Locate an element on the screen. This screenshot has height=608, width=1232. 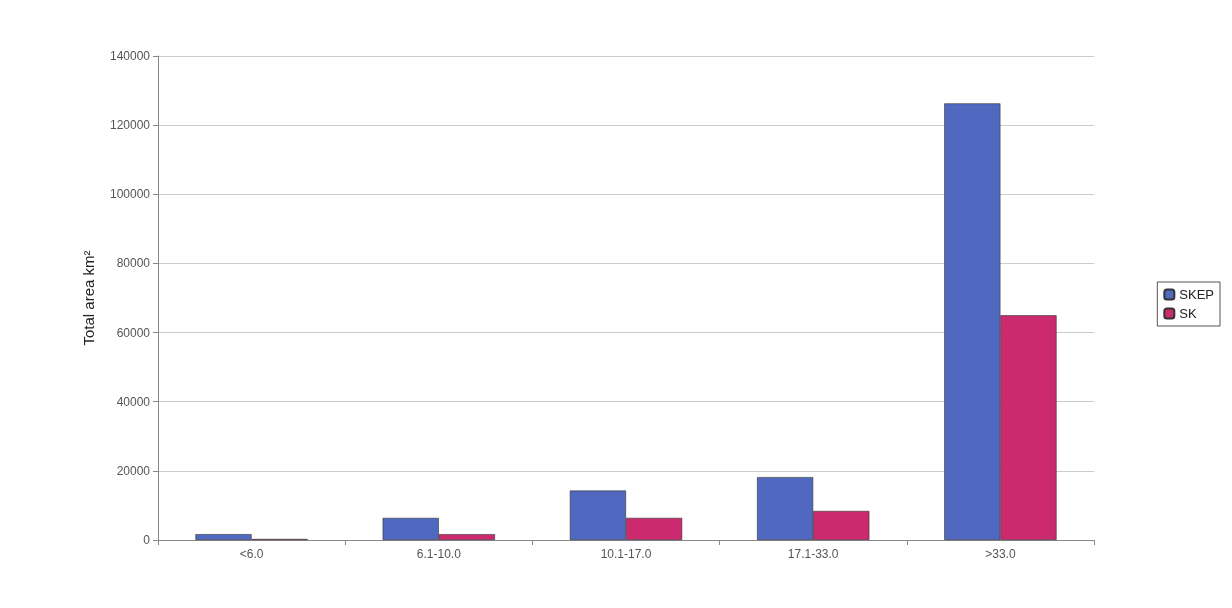
y-tick-label: 20000 is located at coordinates (133, 470).